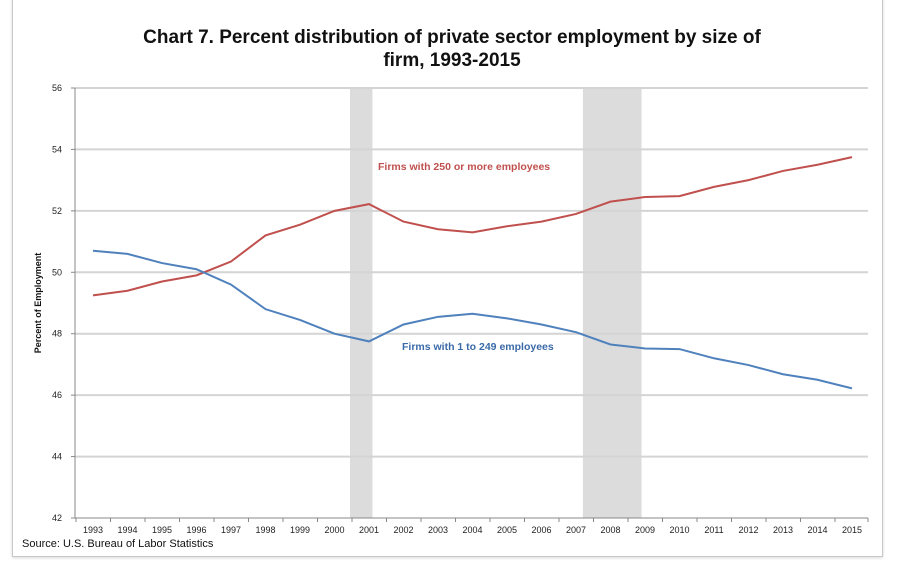 This screenshot has height=579, width=904. What do you see at coordinates (852, 530) in the screenshot?
I see `x-tick-label: 2015` at bounding box center [852, 530].